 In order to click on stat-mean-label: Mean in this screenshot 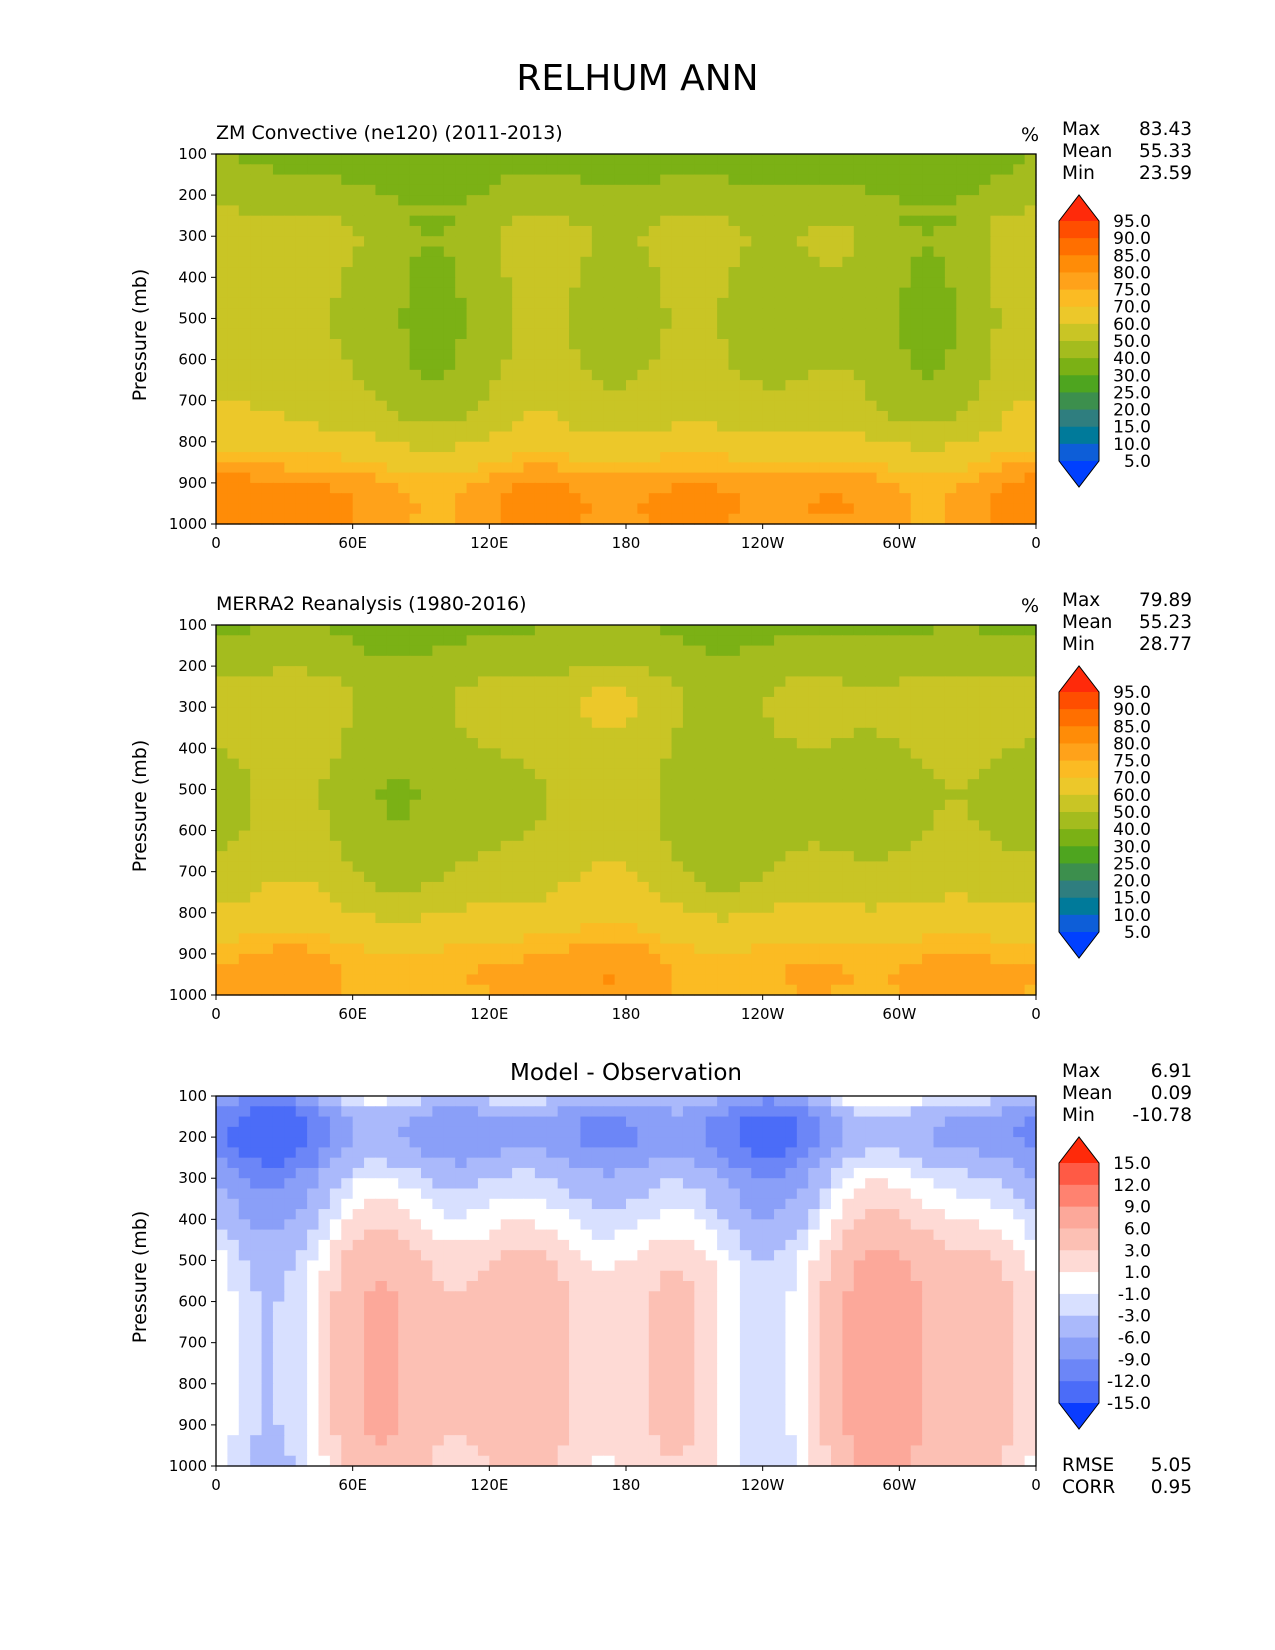, I will do `click(1087, 622)`.